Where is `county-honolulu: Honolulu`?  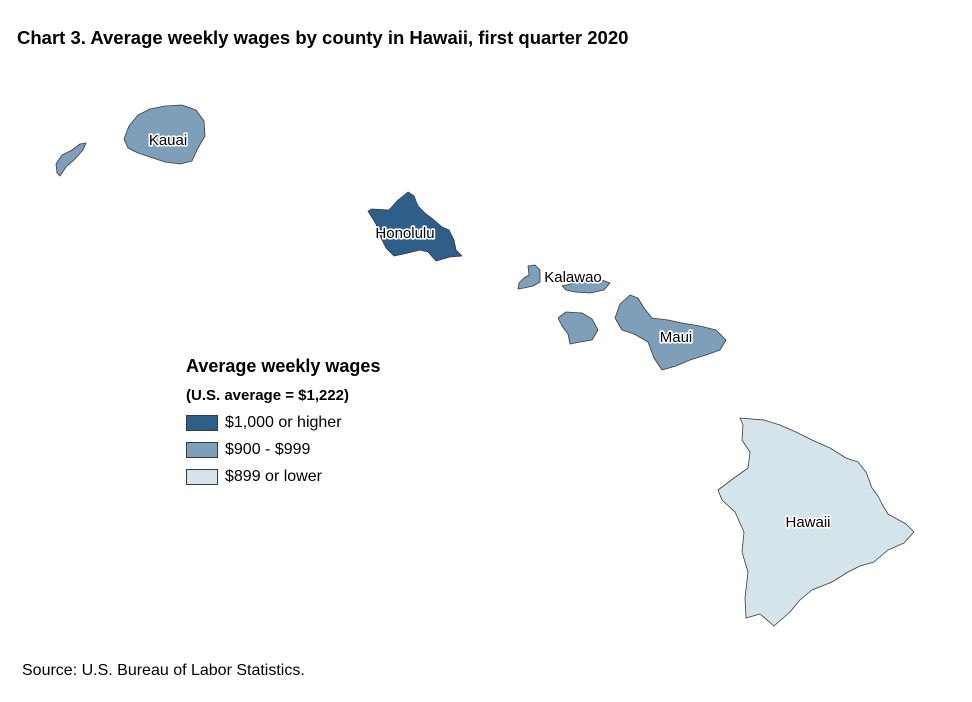
county-honolulu: Honolulu is located at coordinates (415, 226).